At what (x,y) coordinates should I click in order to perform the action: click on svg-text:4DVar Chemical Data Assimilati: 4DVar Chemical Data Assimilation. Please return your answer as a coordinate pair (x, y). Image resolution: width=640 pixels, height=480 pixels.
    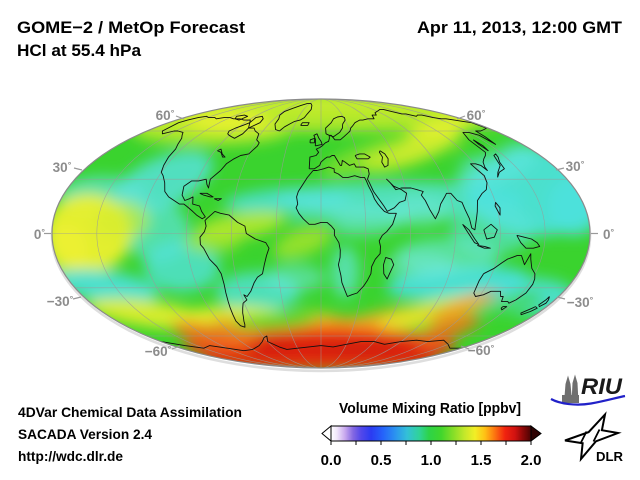
    Looking at the image, I should click on (130, 412).